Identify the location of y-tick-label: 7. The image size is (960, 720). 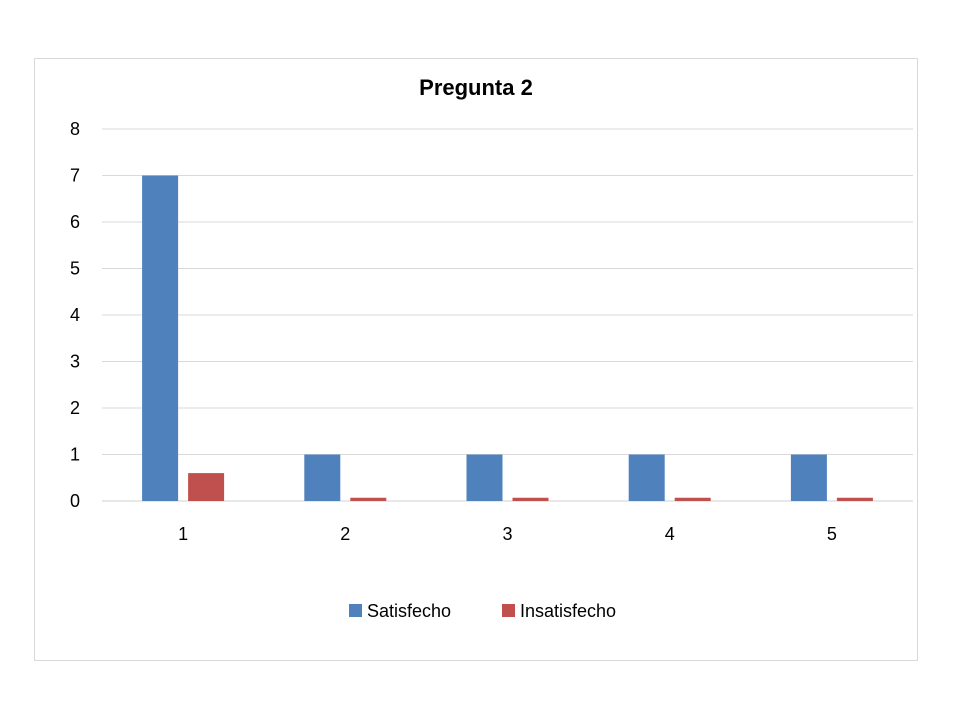
(75, 176).